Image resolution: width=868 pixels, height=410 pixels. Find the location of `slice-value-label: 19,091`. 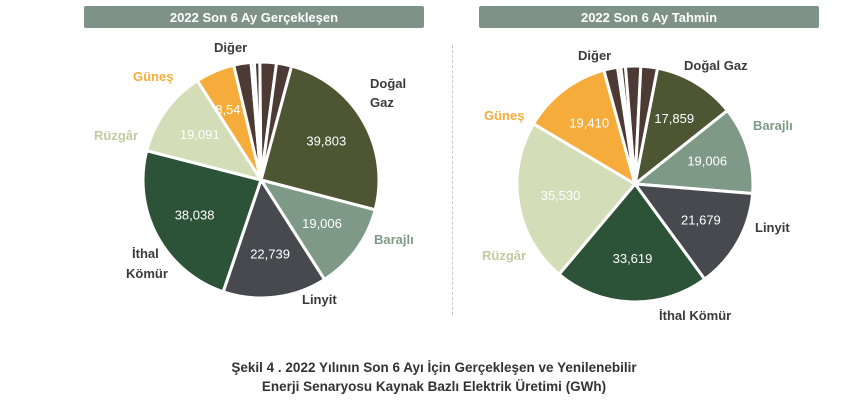

slice-value-label: 19,091 is located at coordinates (200, 134).